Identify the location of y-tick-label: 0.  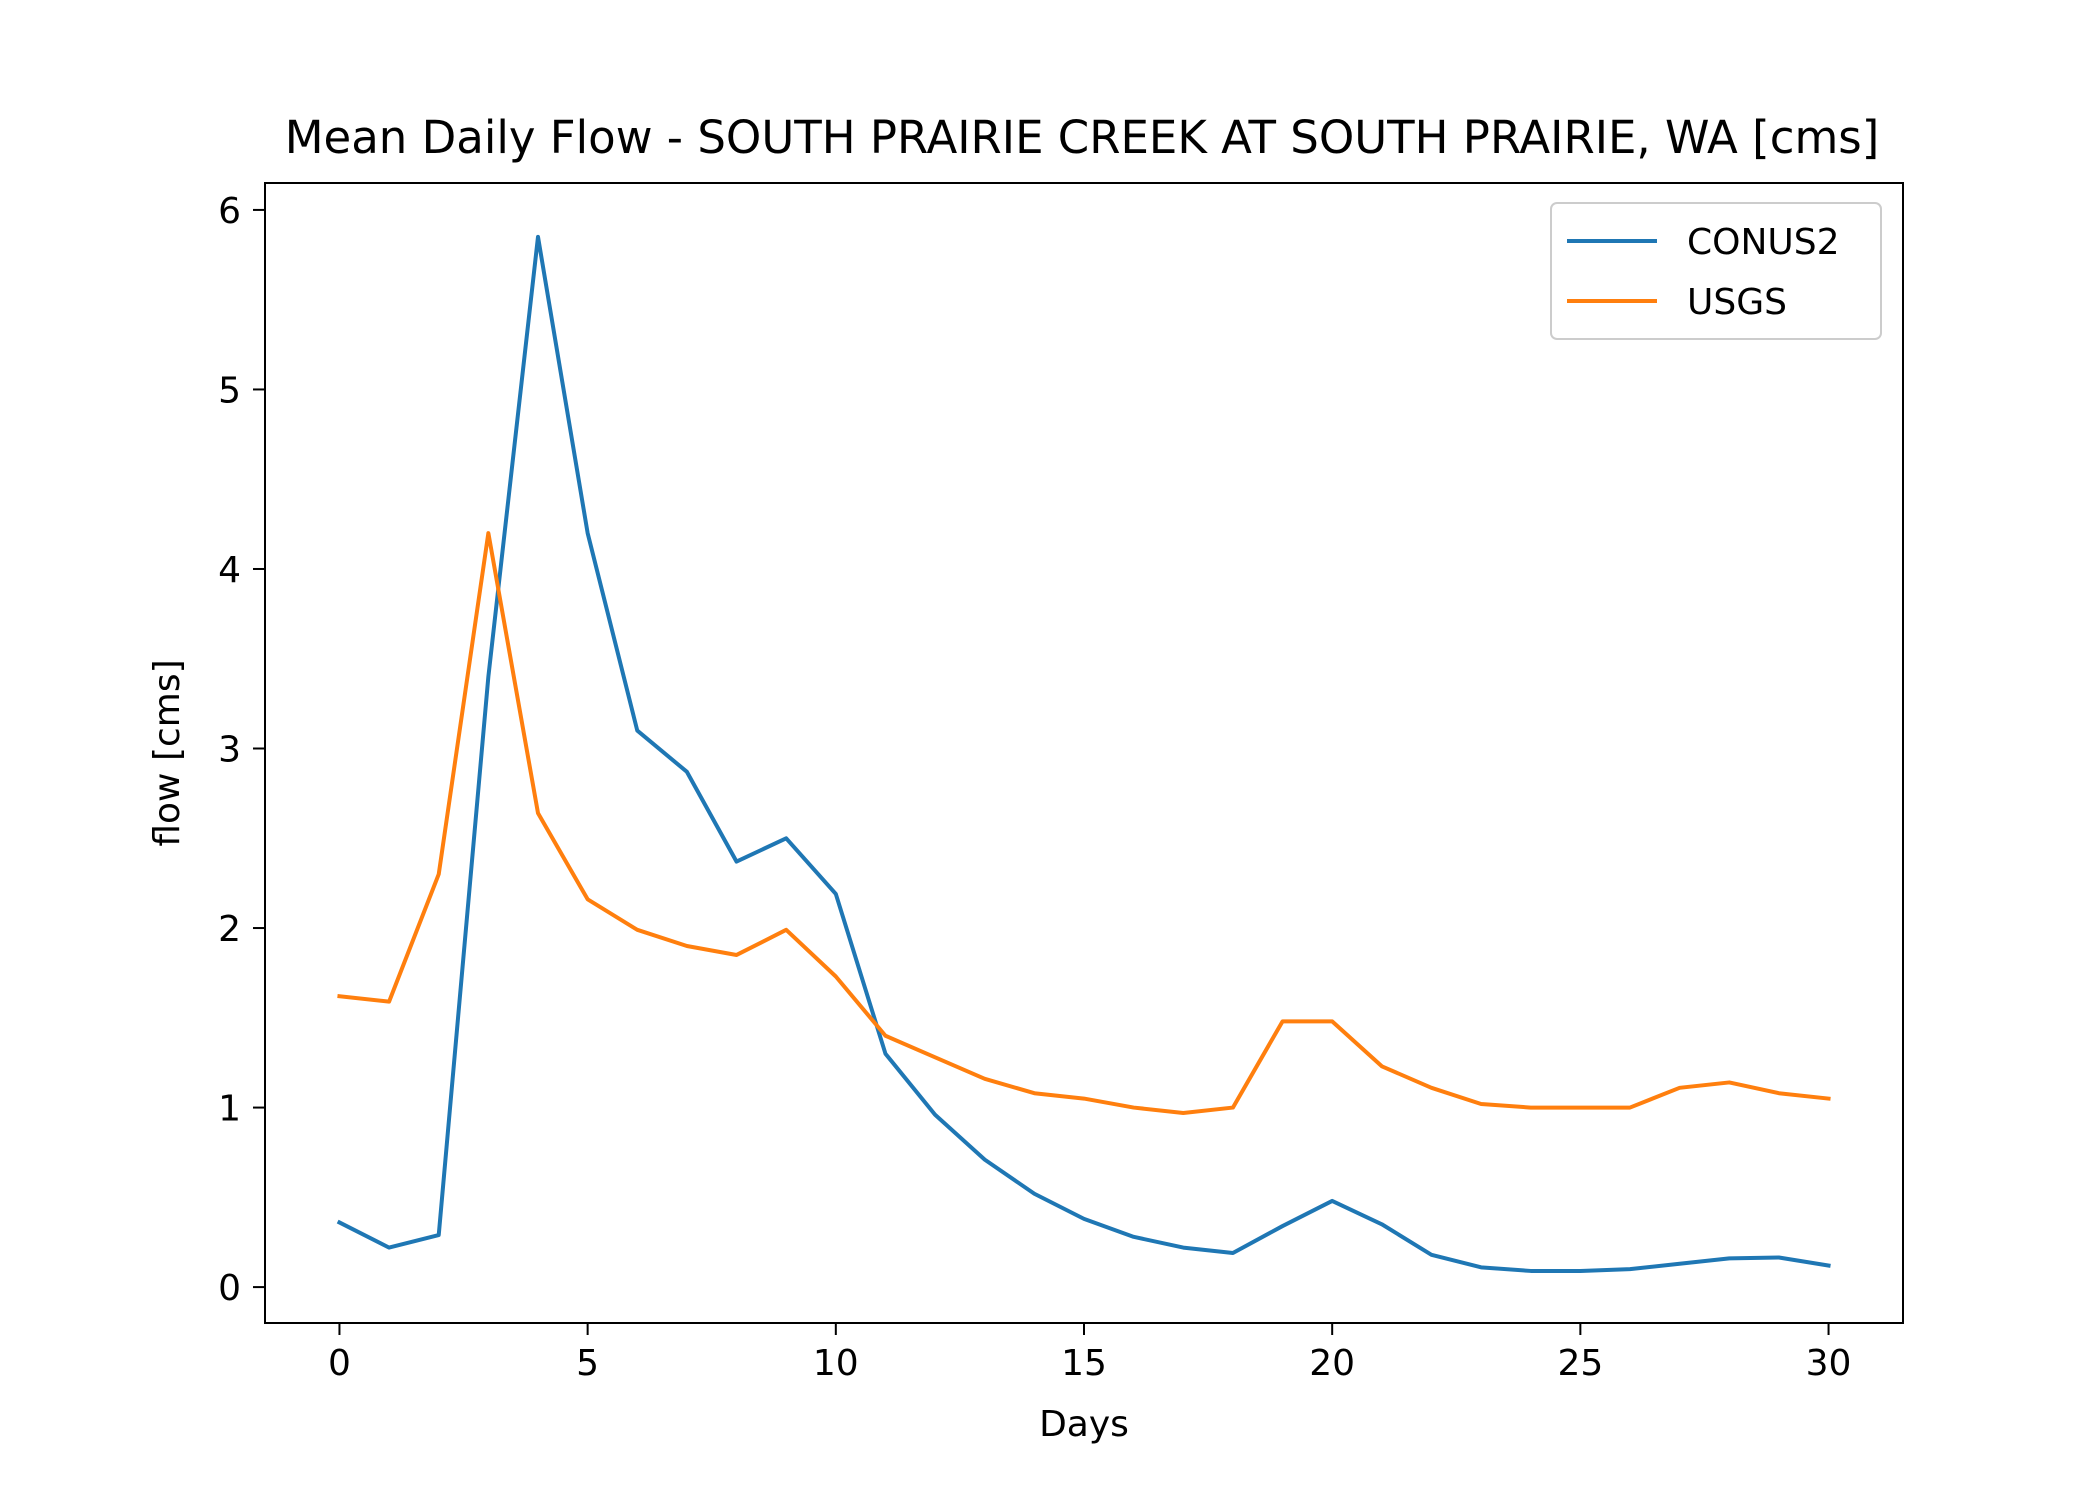
(229, 1288).